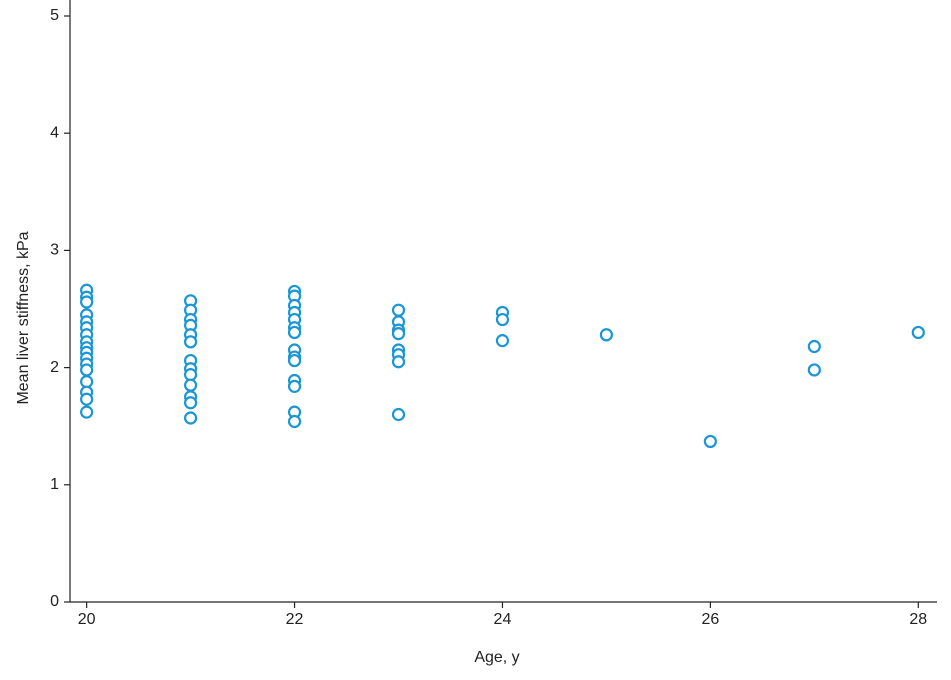  What do you see at coordinates (23, 317) in the screenshot?
I see `y-axis-label: Mean liver stiffness, kPa` at bounding box center [23, 317].